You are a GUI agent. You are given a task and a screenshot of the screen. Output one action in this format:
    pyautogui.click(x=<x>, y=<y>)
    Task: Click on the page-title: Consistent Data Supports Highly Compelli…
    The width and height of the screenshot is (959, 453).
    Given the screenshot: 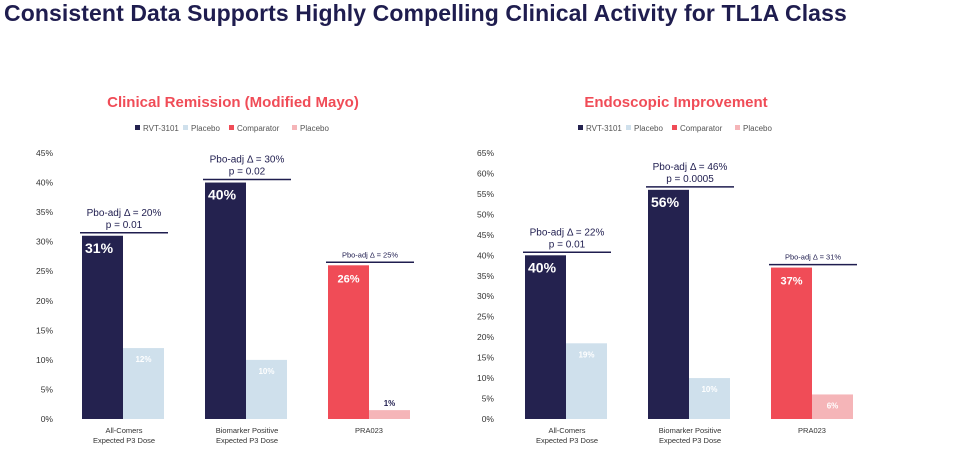 What is the action you would take?
    pyautogui.click(x=425, y=13)
    